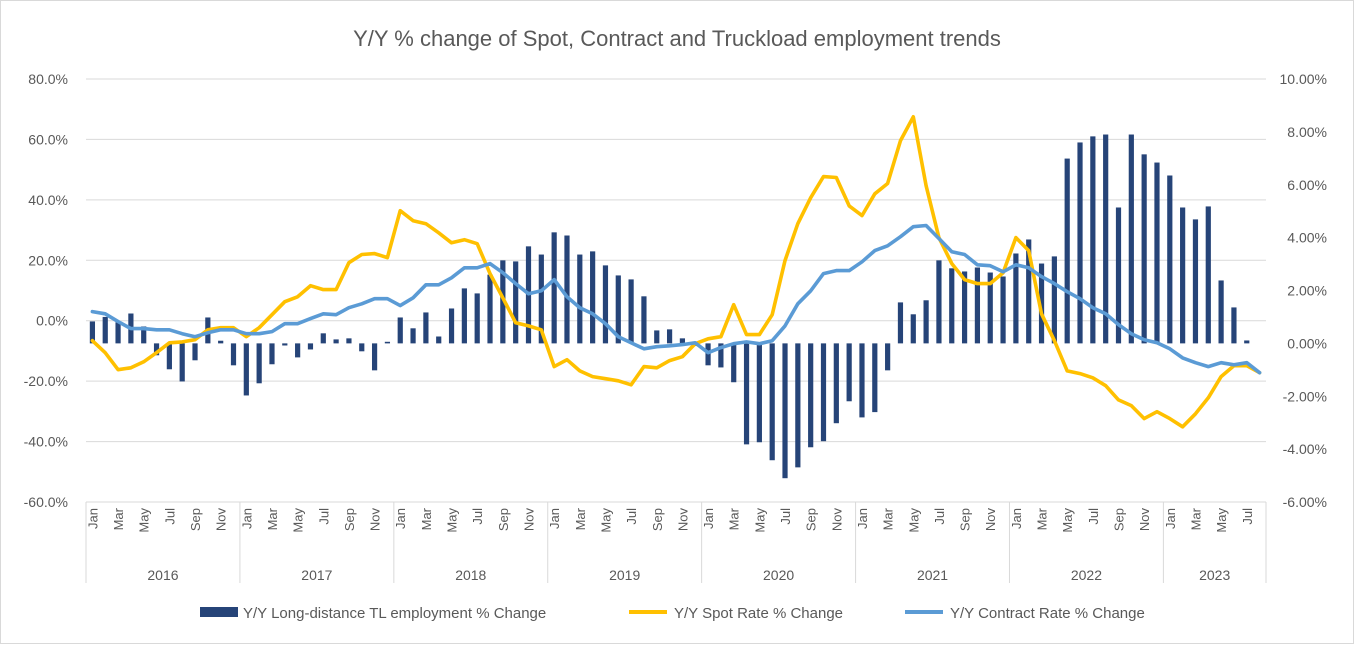 Image resolution: width=1354 pixels, height=648 pixels. What do you see at coordinates (48, 79) in the screenshot?
I see `left-tick-label: 80.0%` at bounding box center [48, 79].